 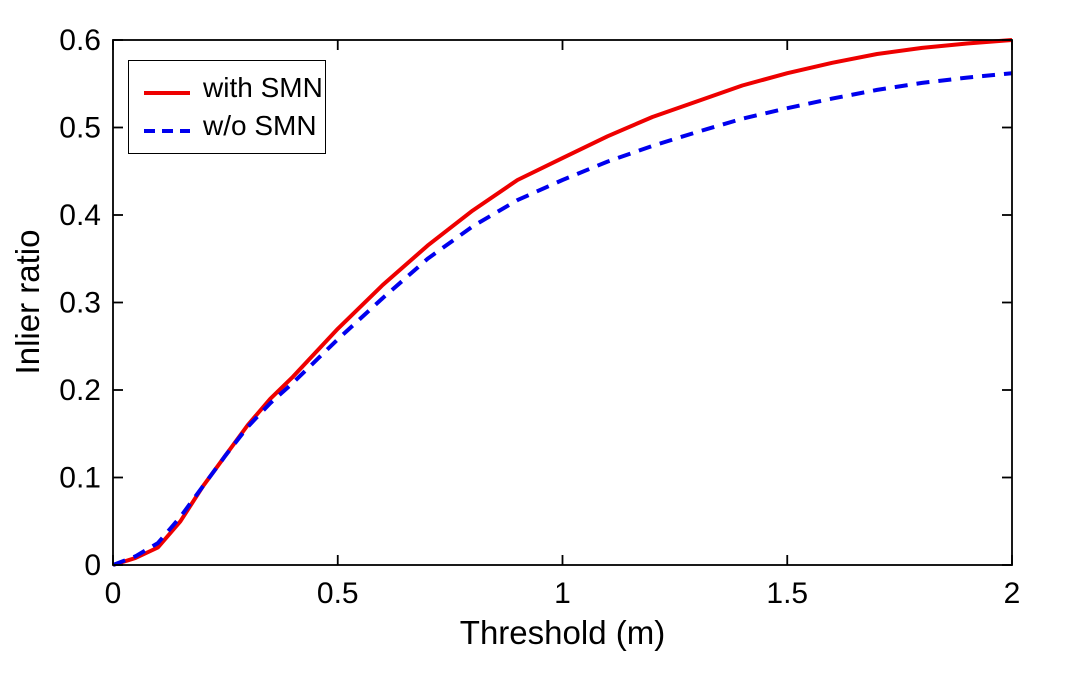 What do you see at coordinates (787, 593) in the screenshot?
I see `x-tick-label: 1.5` at bounding box center [787, 593].